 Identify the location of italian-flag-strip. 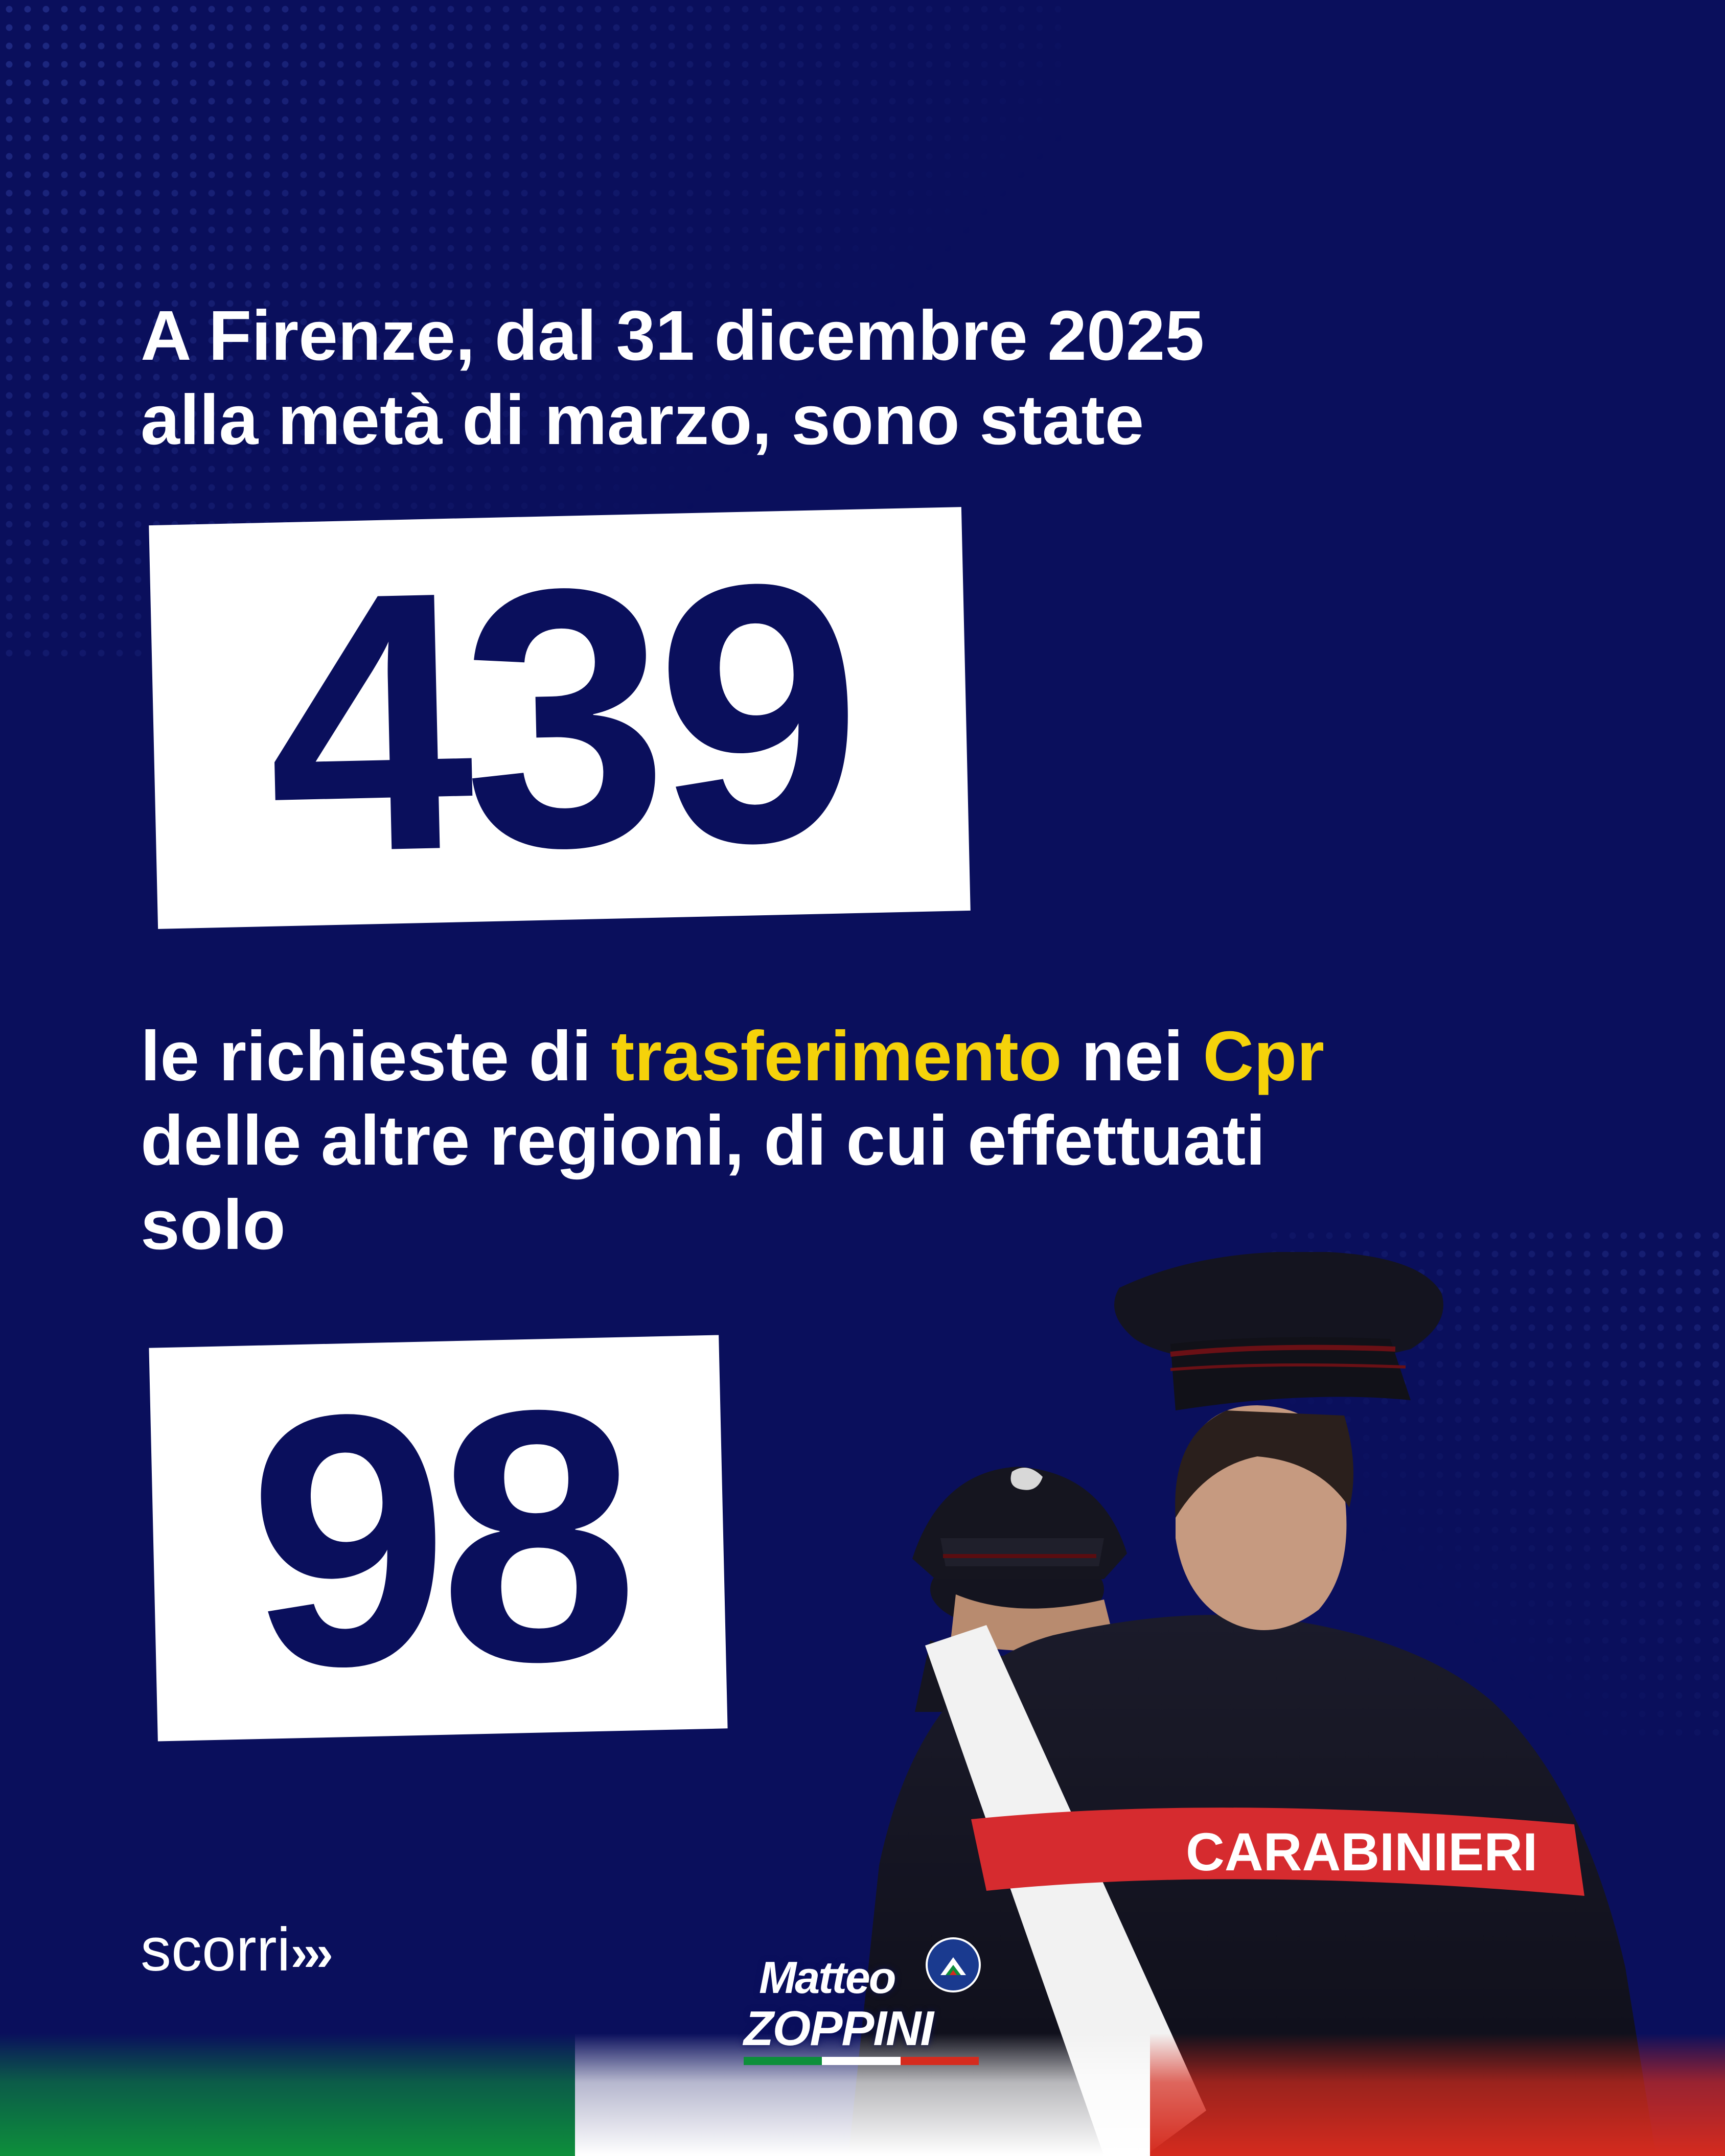
(862, 2094).